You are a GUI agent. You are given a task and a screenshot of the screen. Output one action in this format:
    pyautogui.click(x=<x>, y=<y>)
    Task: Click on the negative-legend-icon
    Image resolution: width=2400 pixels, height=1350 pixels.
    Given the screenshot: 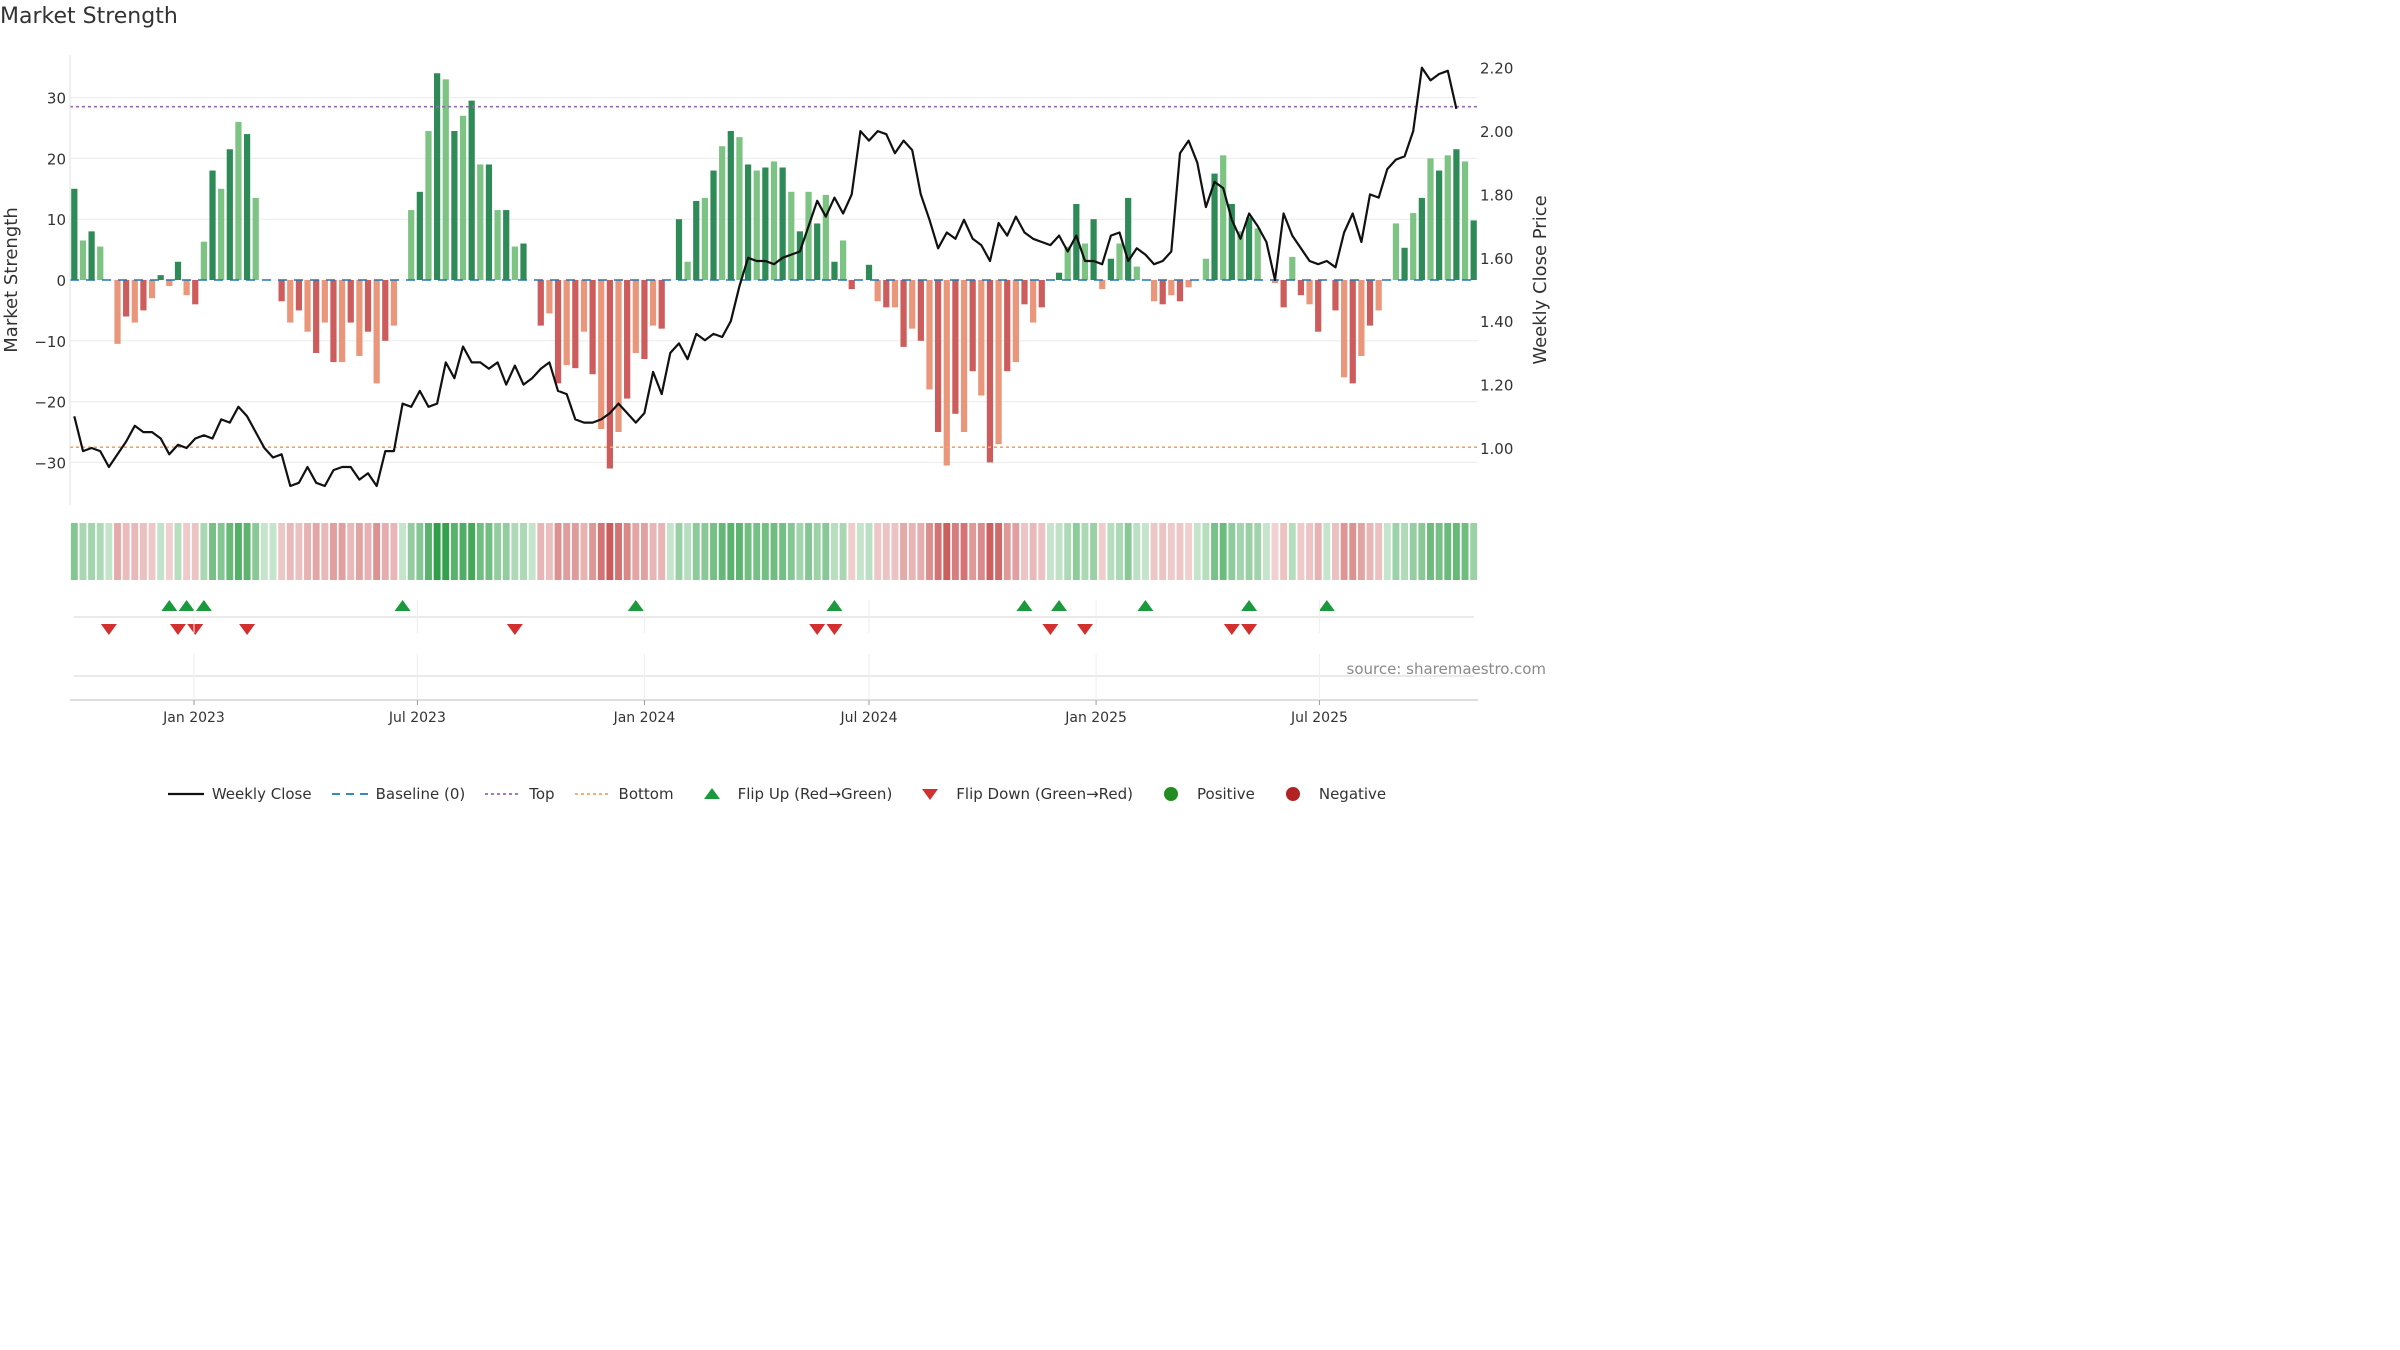 What is the action you would take?
    pyautogui.click(x=1293, y=794)
    